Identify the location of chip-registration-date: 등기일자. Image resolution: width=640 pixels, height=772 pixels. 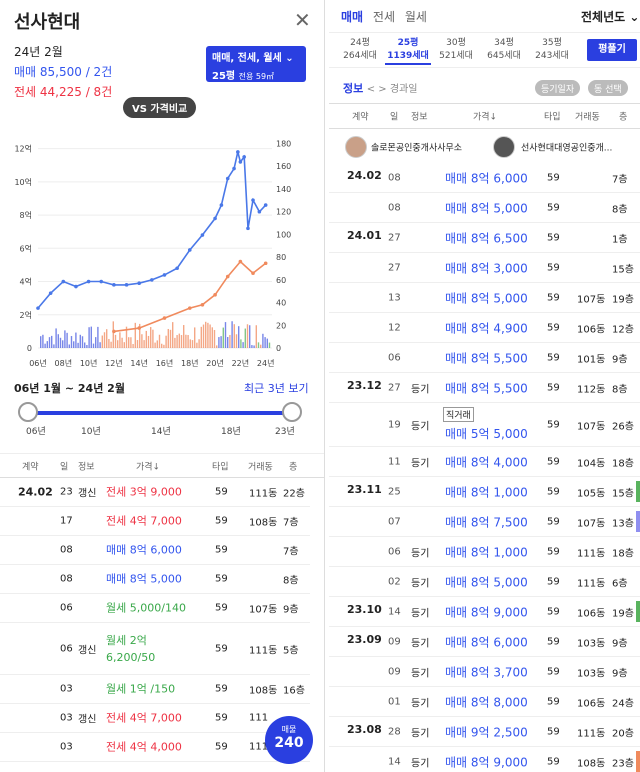
(558, 88).